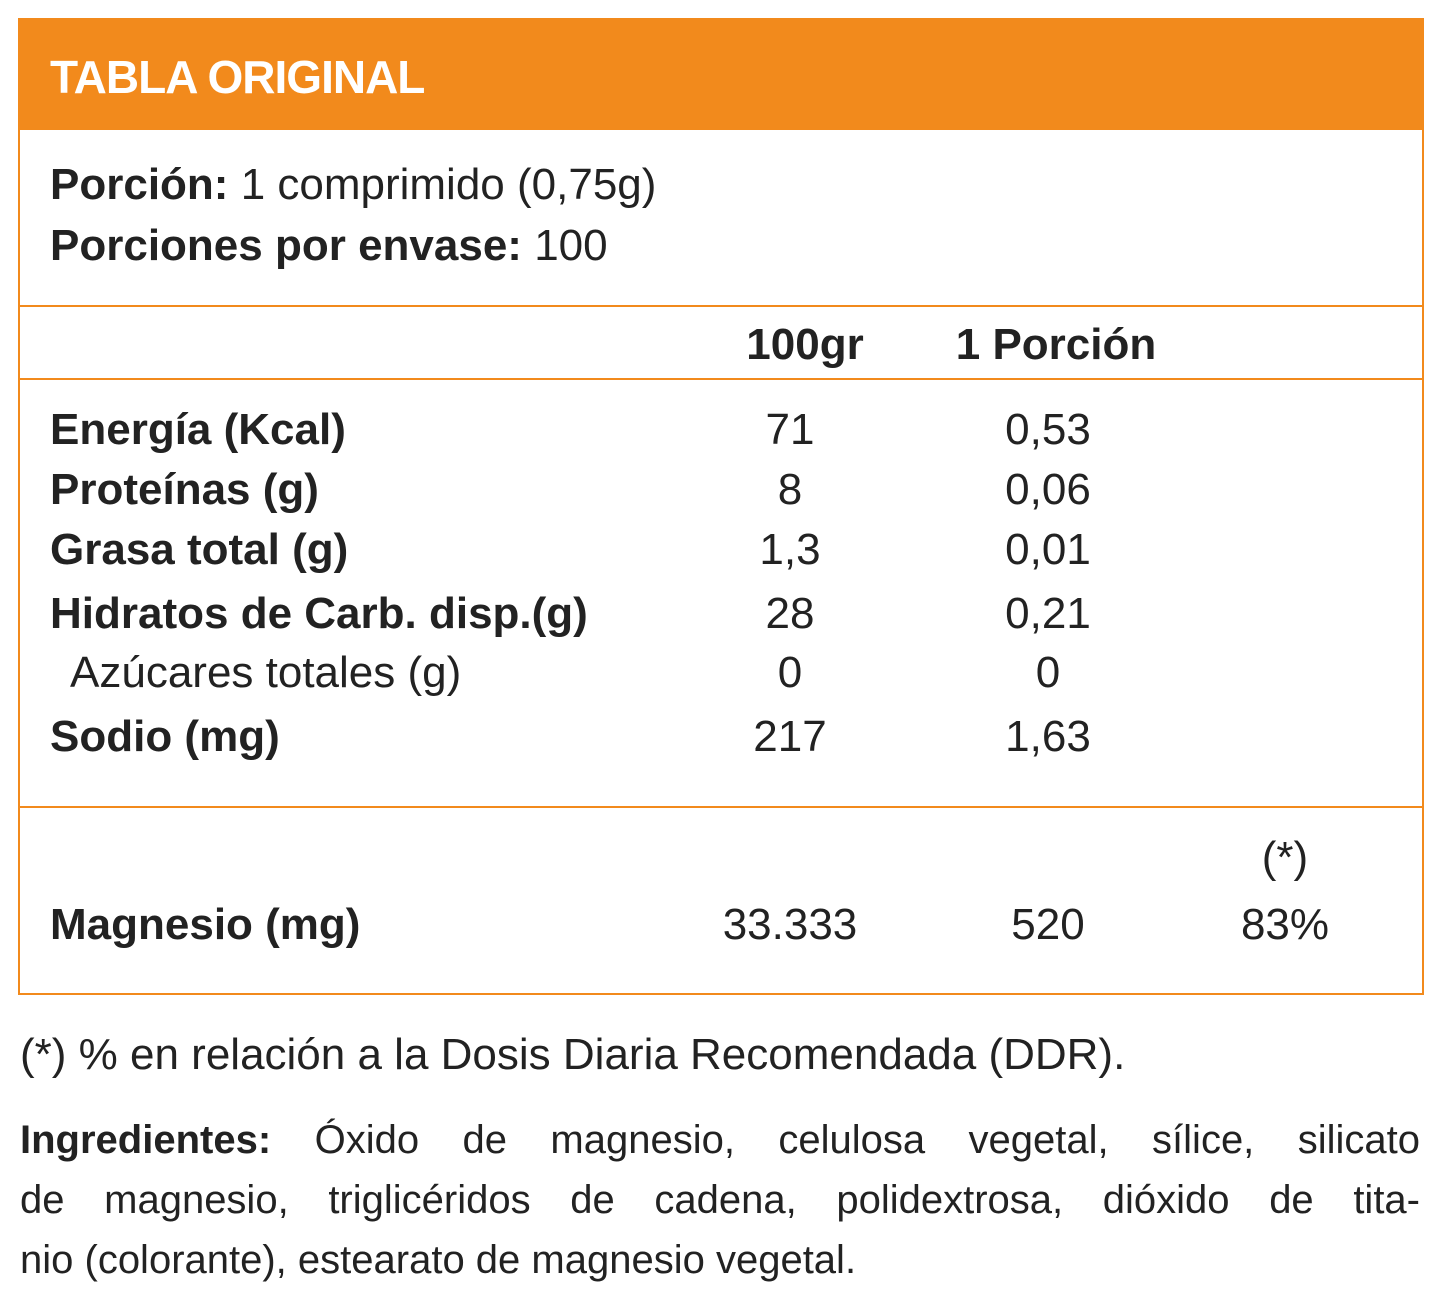  What do you see at coordinates (139, 184) in the screenshot?
I see `label: Porción:` at bounding box center [139, 184].